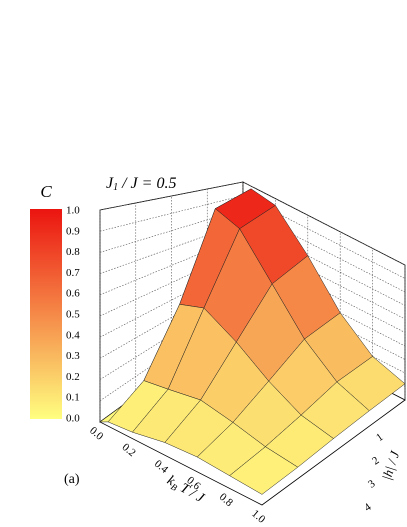 The height and width of the screenshot is (527, 407). Describe the element at coordinates (110, 183) in the screenshot. I see `title-main: J` at that location.